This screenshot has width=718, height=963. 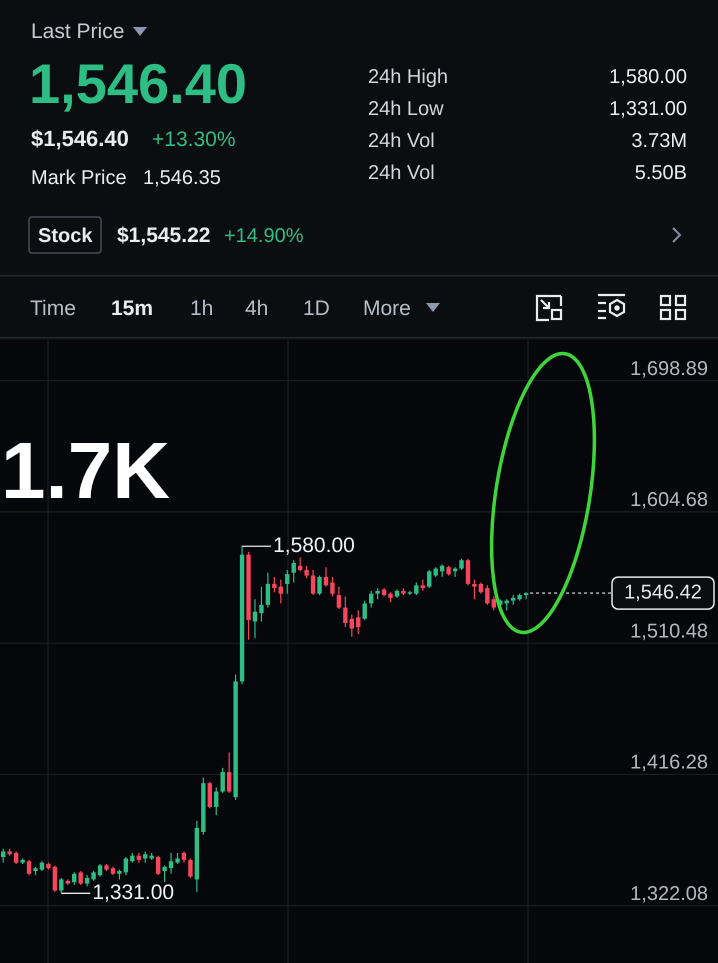 What do you see at coordinates (132, 308) in the screenshot?
I see `text: 15m` at bounding box center [132, 308].